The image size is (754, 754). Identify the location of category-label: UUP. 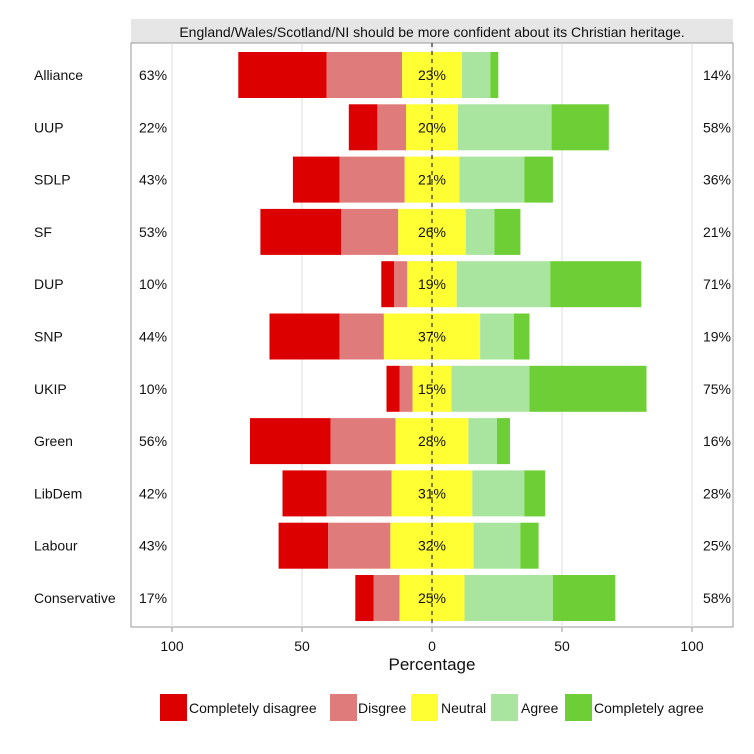
(49, 127).